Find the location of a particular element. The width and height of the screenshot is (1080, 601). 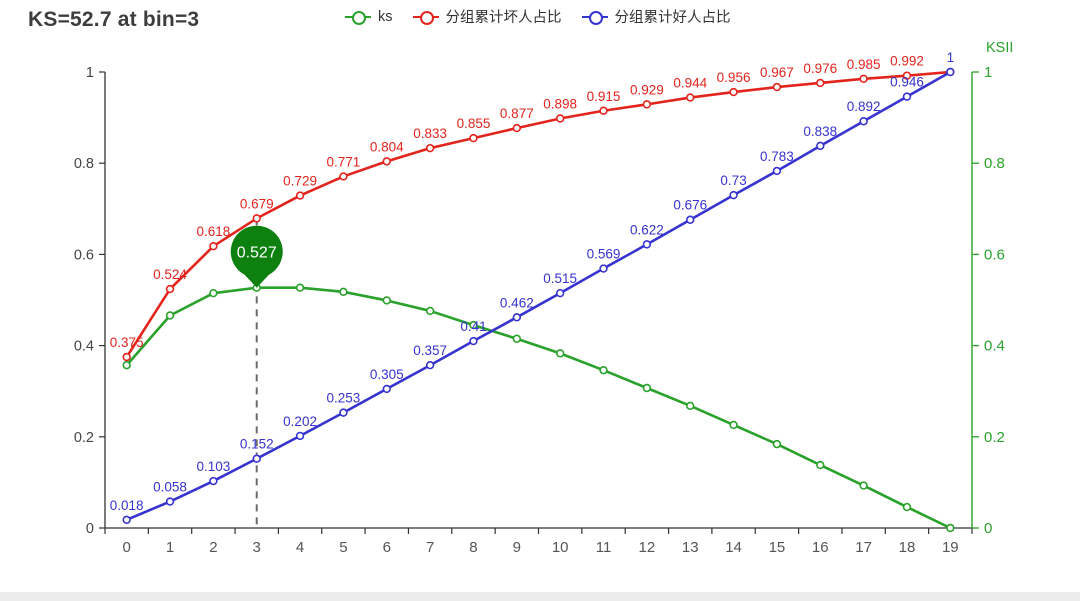

legend-item-bad: 分组累计坏人占比 is located at coordinates (487, 16).